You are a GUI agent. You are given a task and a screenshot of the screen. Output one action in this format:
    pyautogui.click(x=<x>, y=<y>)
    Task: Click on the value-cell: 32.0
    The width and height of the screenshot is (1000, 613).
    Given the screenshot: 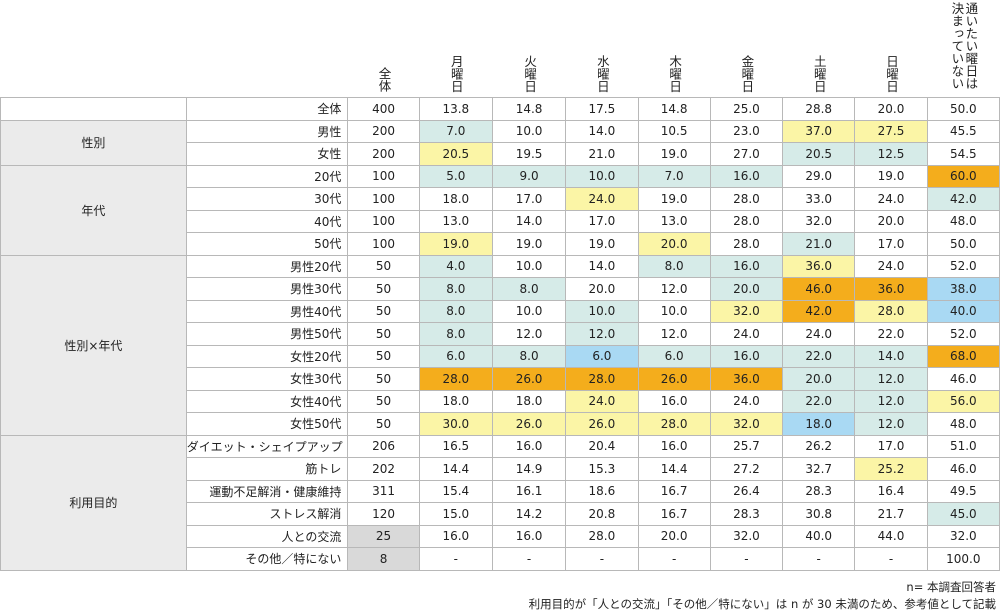 What is the action you would take?
    pyautogui.click(x=963, y=536)
    